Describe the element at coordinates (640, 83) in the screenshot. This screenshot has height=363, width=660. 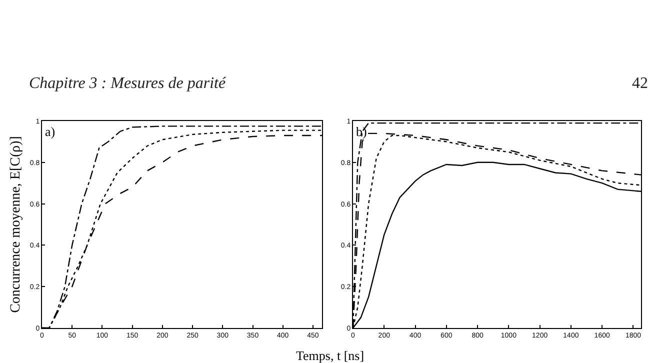
I see `text: 42` at that location.